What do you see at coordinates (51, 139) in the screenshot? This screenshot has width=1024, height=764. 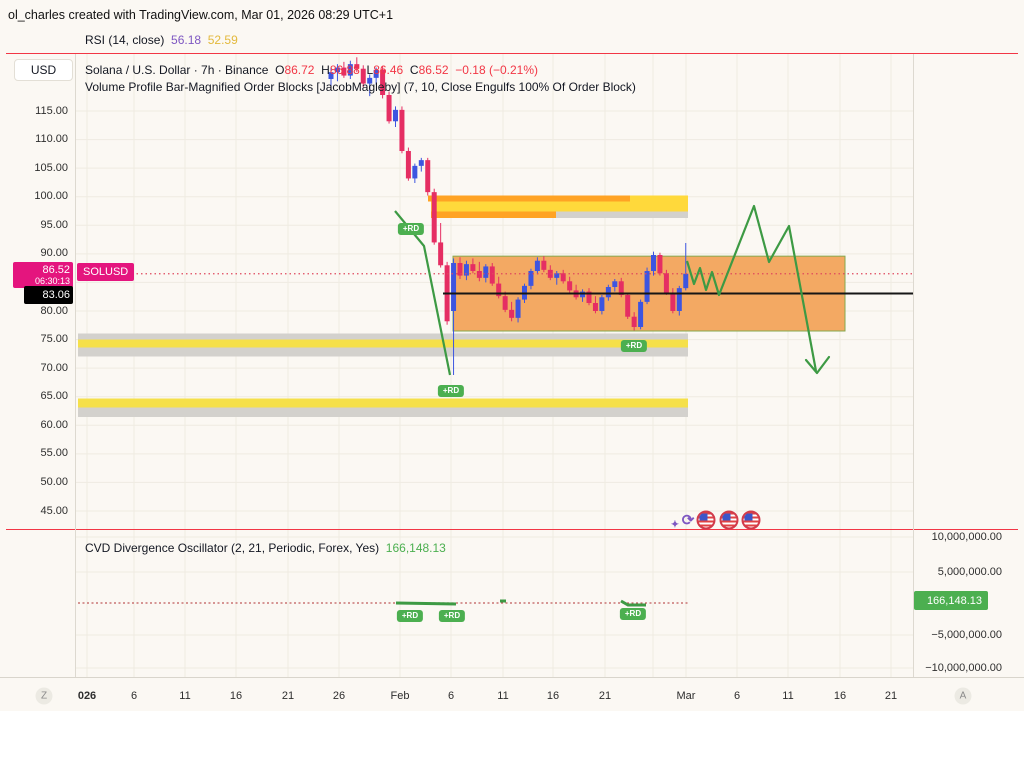 I see `price-axis-label: 110.00` at bounding box center [51, 139].